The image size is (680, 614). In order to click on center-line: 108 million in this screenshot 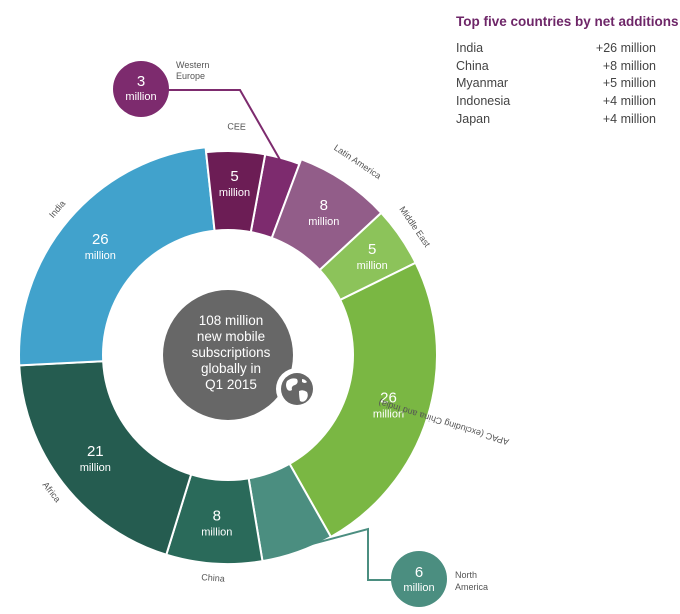, I will do `click(231, 320)`.